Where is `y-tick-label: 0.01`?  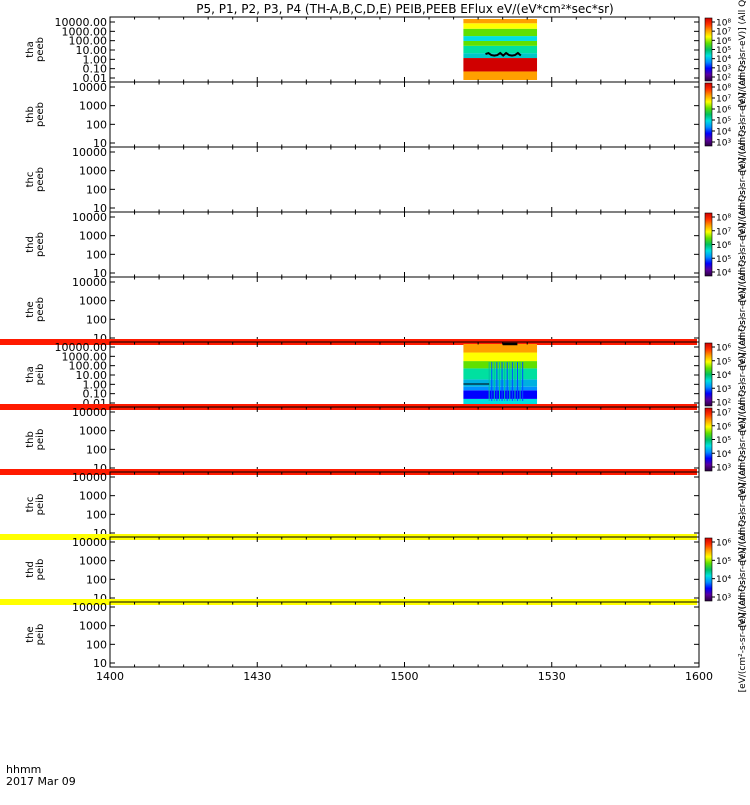
y-tick-label: 0.01 is located at coordinates (95, 78).